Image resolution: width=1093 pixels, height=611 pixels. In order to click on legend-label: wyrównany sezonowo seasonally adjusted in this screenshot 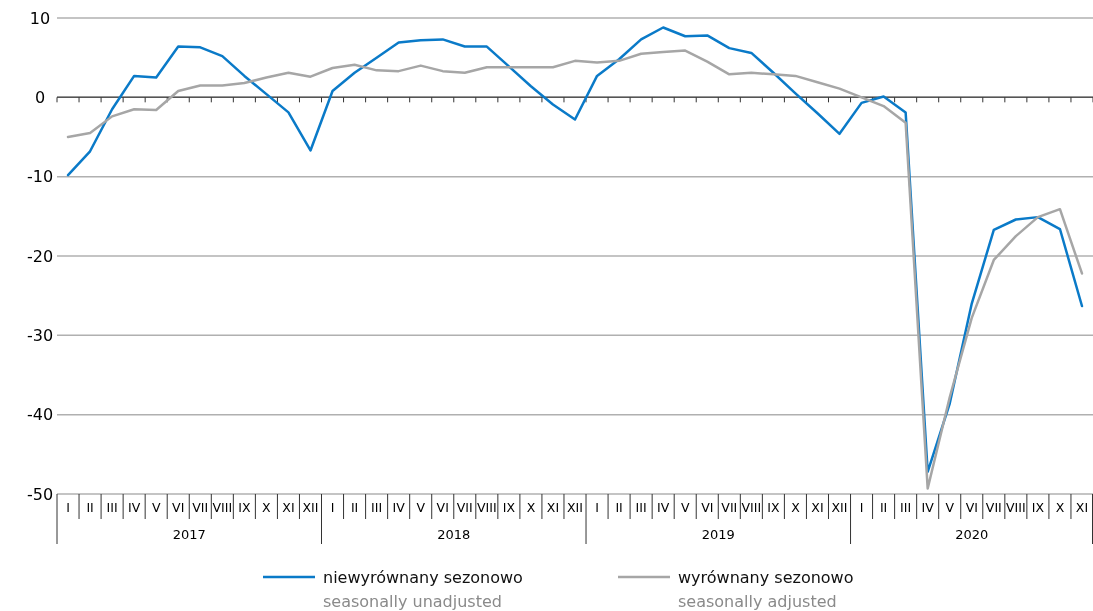, I will do `click(766, 589)`.